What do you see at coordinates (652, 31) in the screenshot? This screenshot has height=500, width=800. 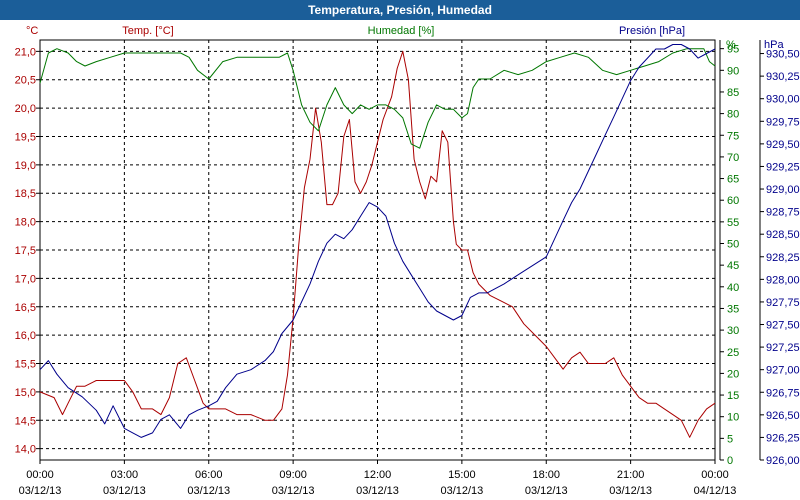 I see `pressure-axis-title: Presión [hPa]` at bounding box center [652, 31].